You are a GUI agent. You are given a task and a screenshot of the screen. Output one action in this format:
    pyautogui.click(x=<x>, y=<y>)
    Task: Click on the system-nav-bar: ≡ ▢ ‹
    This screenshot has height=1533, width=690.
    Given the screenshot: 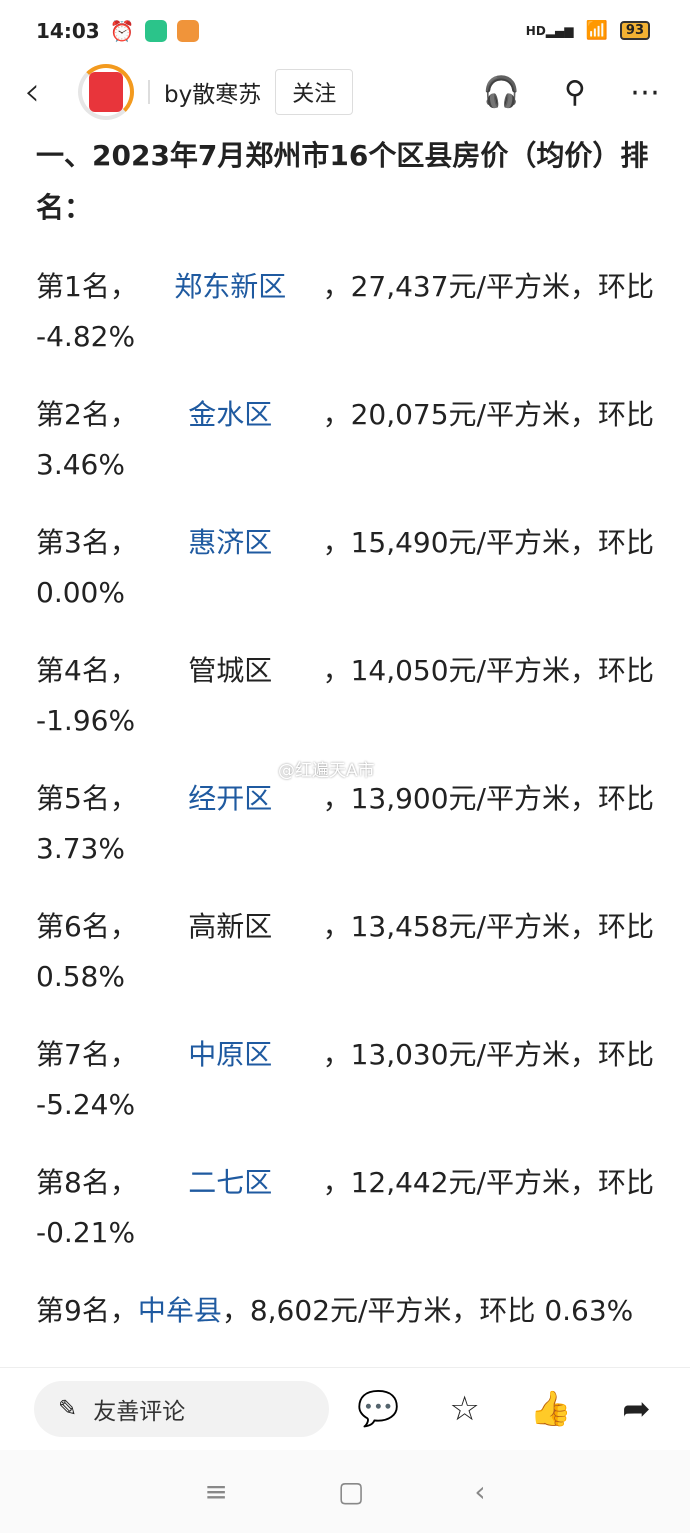 What is the action you would take?
    pyautogui.click(x=345, y=1491)
    